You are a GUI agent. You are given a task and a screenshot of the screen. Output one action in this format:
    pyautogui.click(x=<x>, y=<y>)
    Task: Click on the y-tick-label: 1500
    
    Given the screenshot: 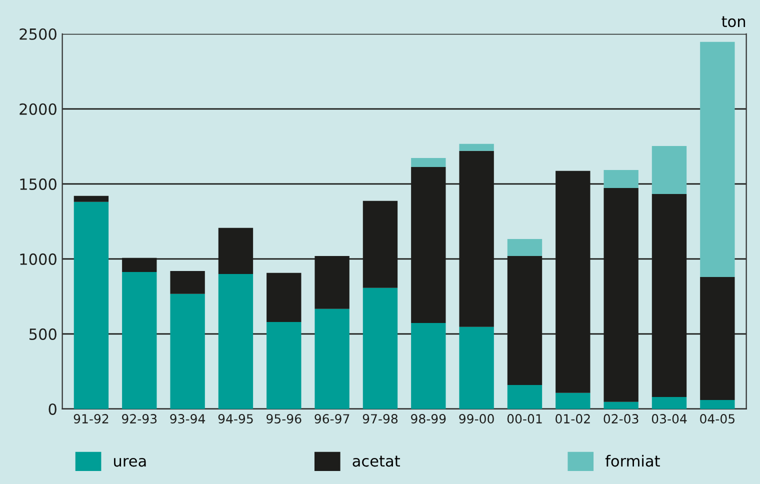 What is the action you would take?
    pyautogui.click(x=38, y=184)
    